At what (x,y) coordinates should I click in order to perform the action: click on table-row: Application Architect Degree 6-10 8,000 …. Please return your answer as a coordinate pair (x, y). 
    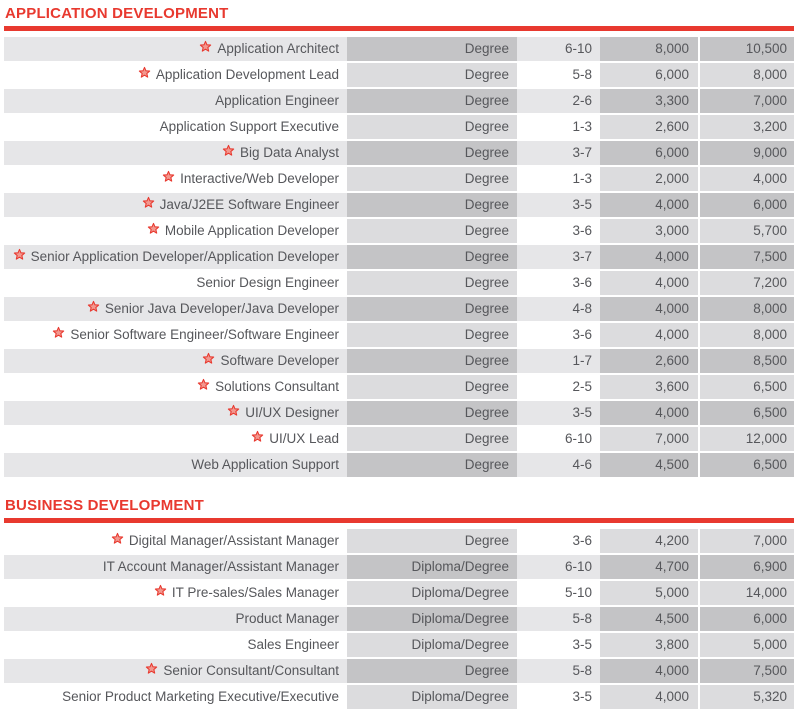
    Looking at the image, I should click on (399, 49).